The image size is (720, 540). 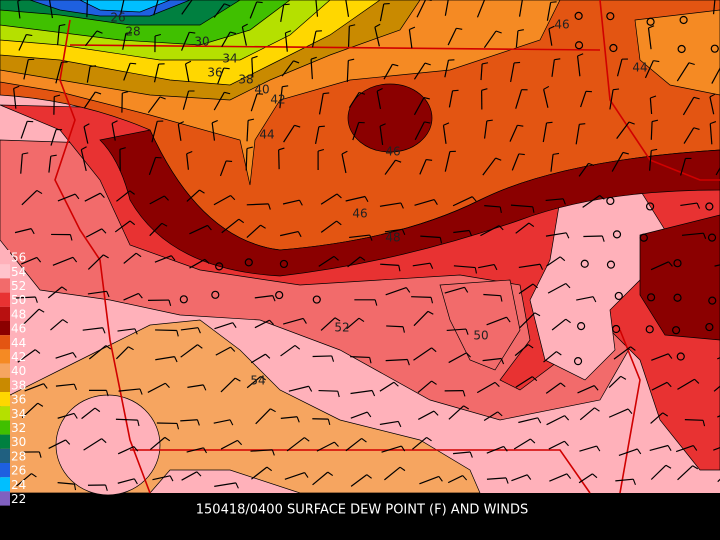 What do you see at coordinates (18, 400) in the screenshot?
I see `colorbar-label: 36` at bounding box center [18, 400].